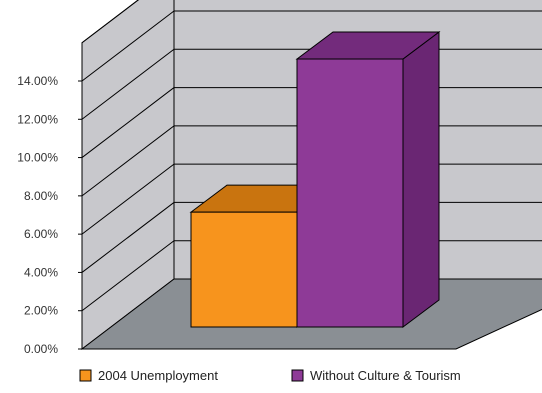  Describe the element at coordinates (37, 158) in the screenshot. I see `y-tick-label: 10.00%` at that location.